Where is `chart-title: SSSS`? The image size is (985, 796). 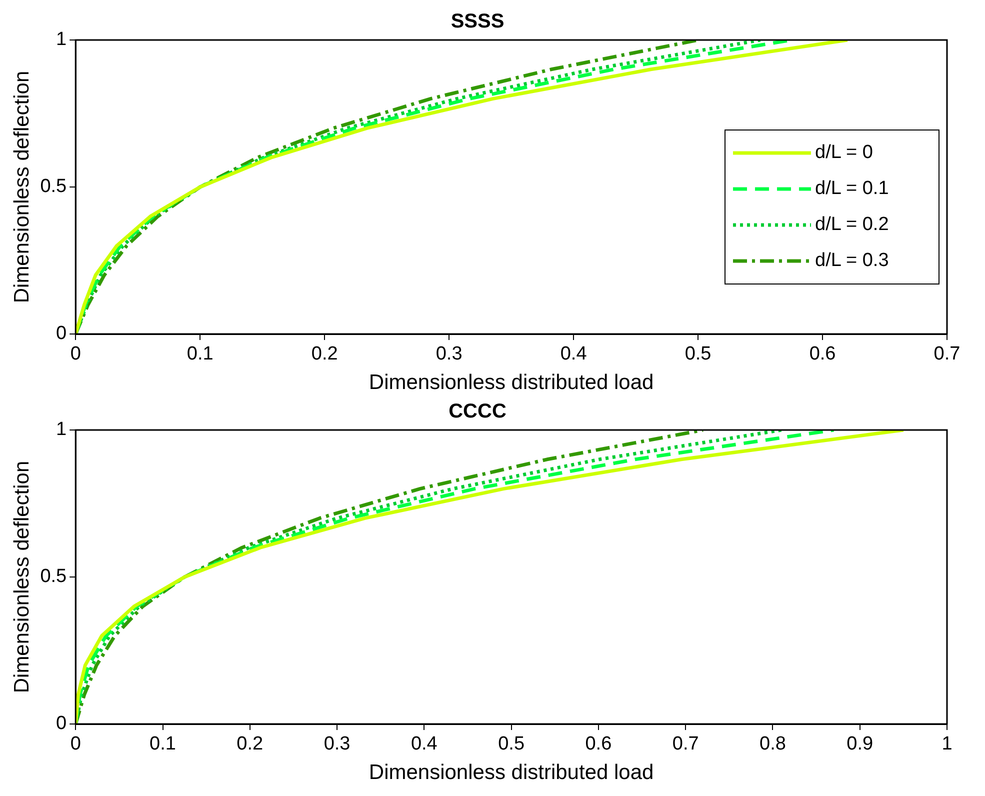 chart-title: SSSS is located at coordinates (477, 21).